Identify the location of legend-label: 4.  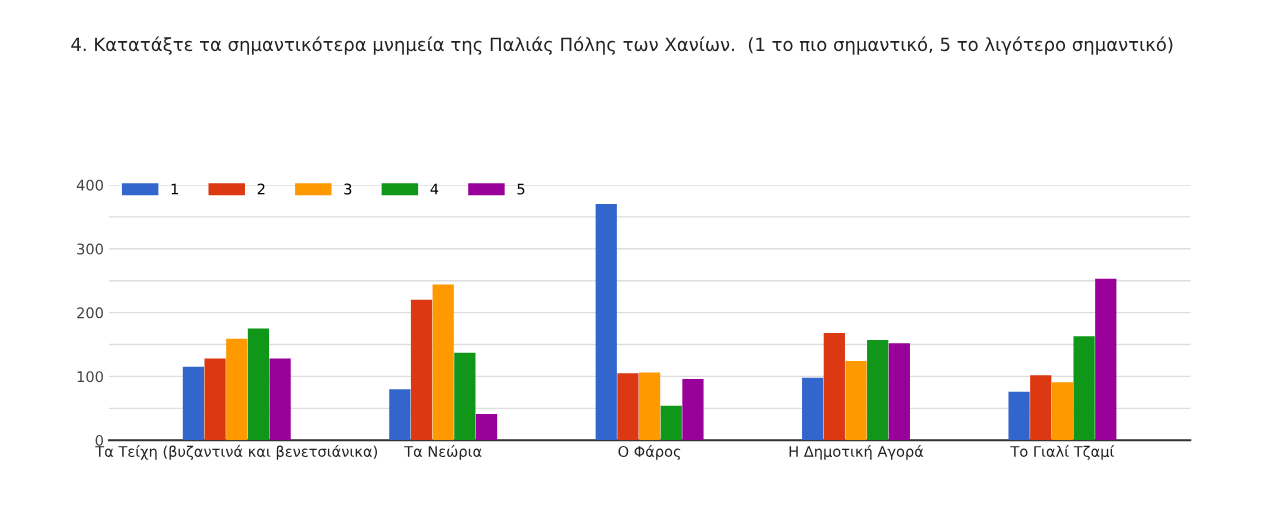
(434, 189).